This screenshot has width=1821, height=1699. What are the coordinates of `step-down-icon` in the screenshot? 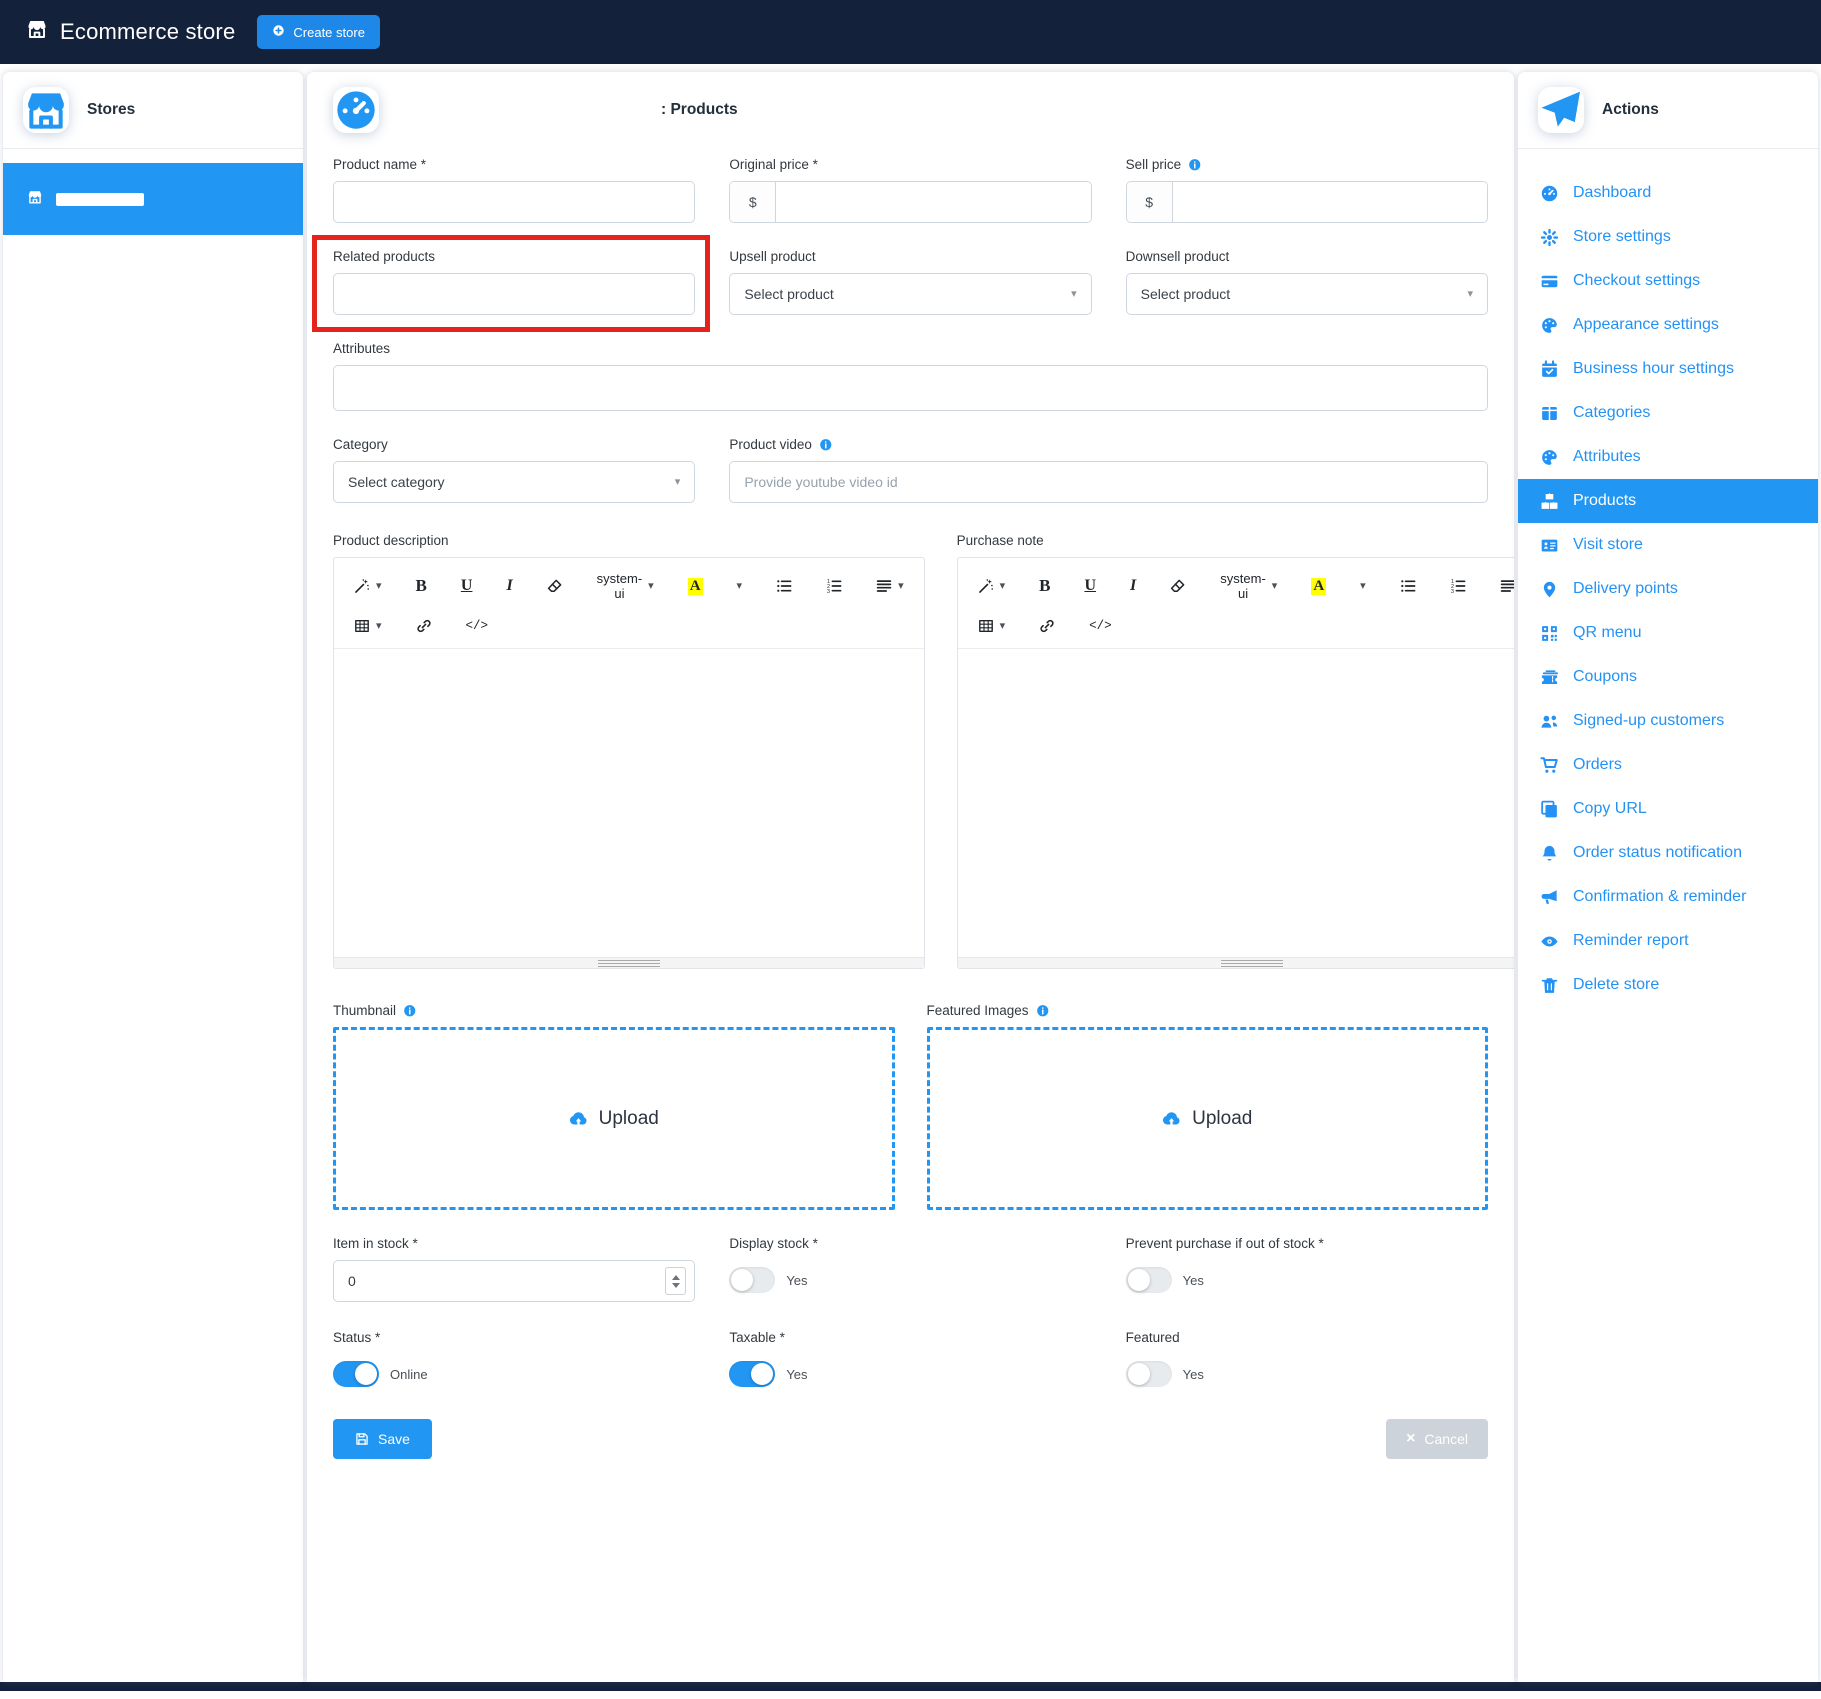 It's located at (675, 1285).